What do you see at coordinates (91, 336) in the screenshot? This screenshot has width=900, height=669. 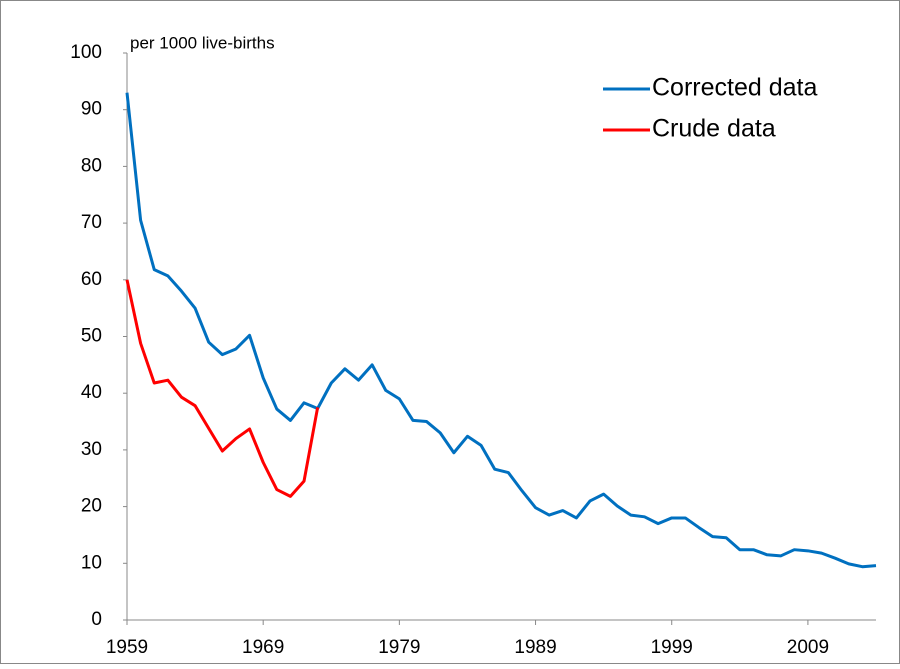 I see `y-tick-label: 50` at bounding box center [91, 336].